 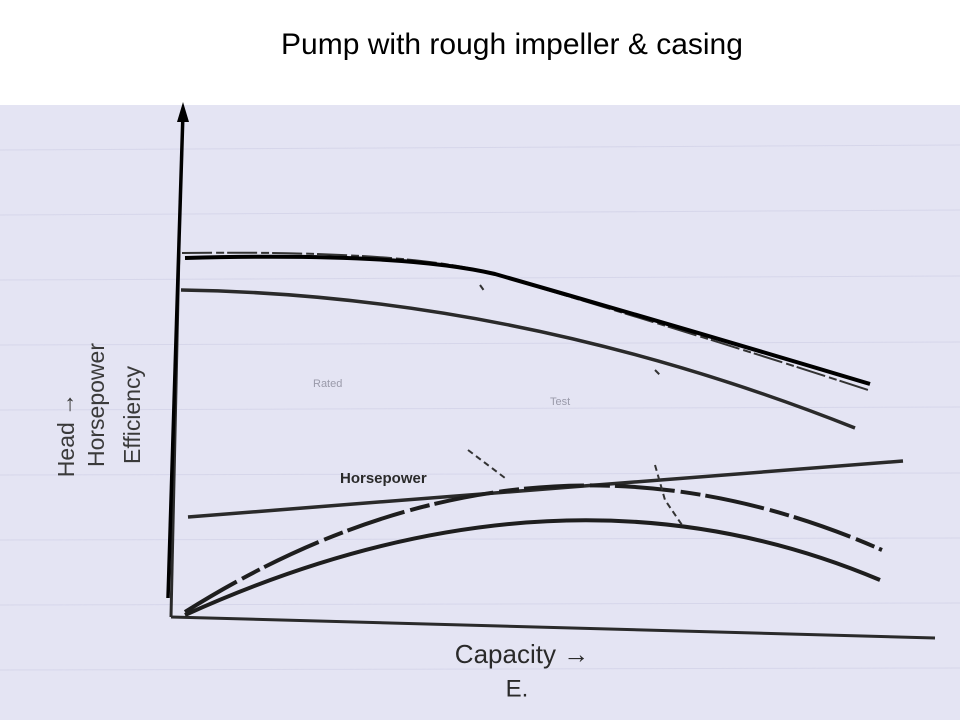 What do you see at coordinates (383, 478) in the screenshot?
I see `curve-label: Horsepower` at bounding box center [383, 478].